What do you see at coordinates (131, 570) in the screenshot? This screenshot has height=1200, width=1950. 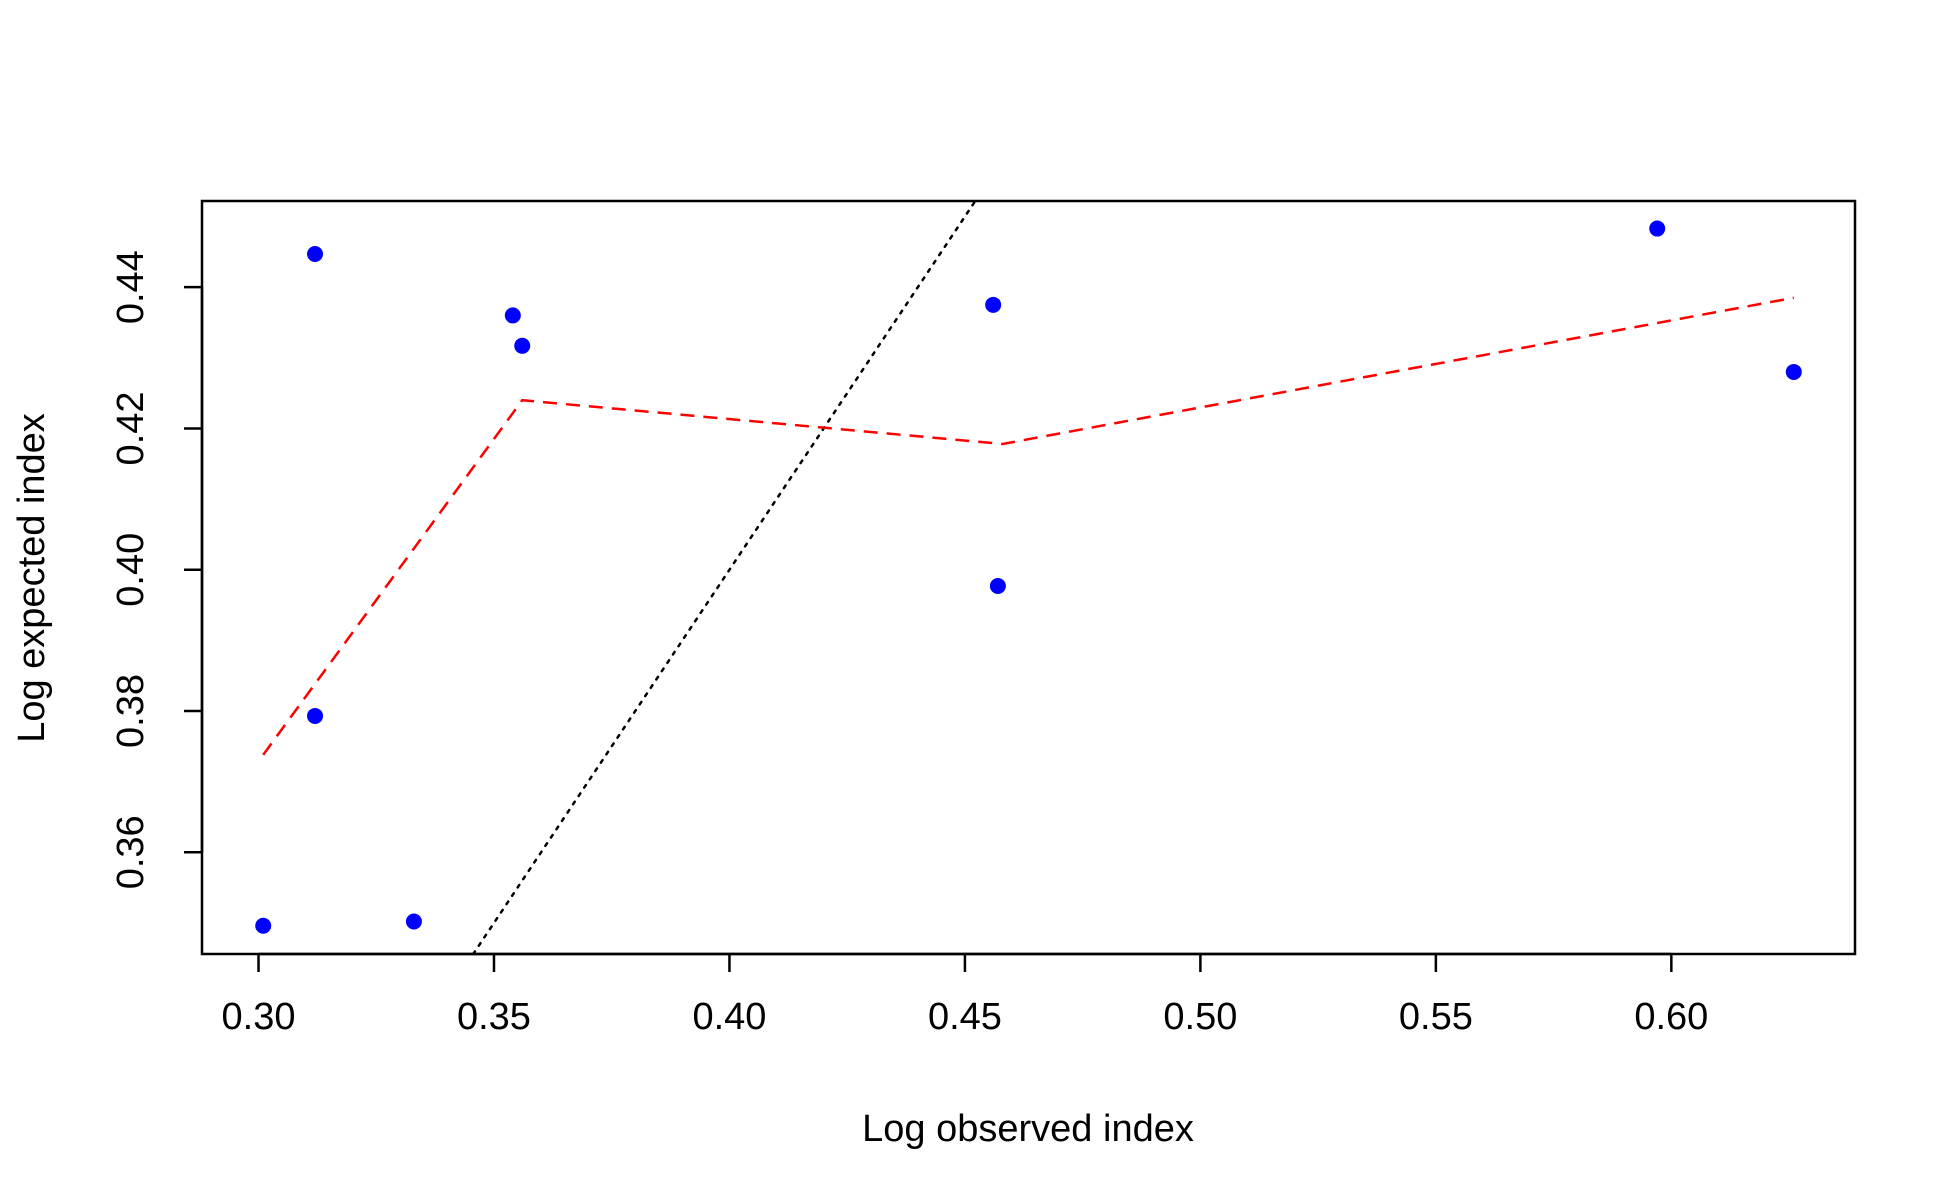 I see `y-tick-label: 0.40` at bounding box center [131, 570].